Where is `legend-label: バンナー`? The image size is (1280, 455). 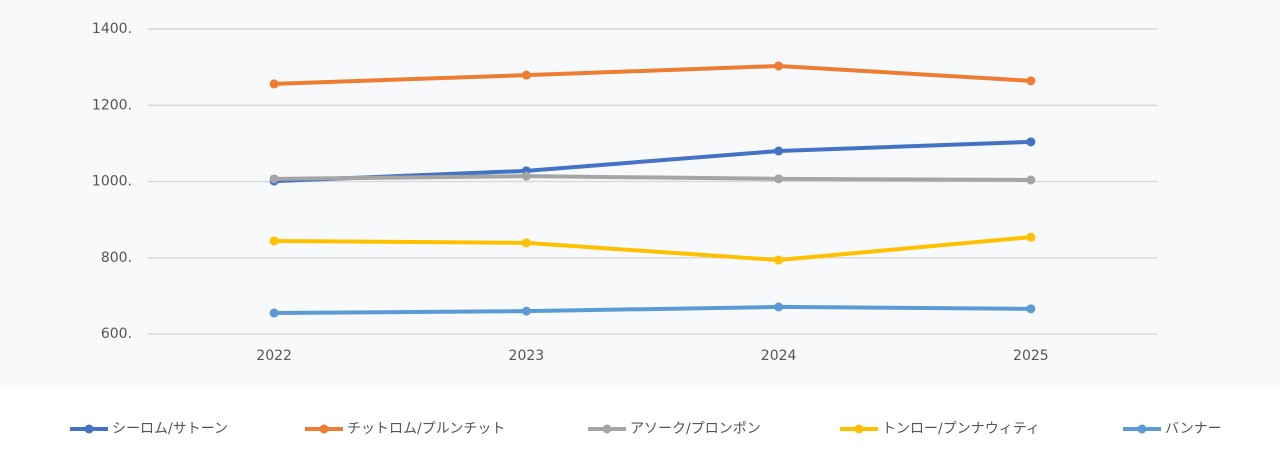 legend-label: バンナー is located at coordinates (1193, 429).